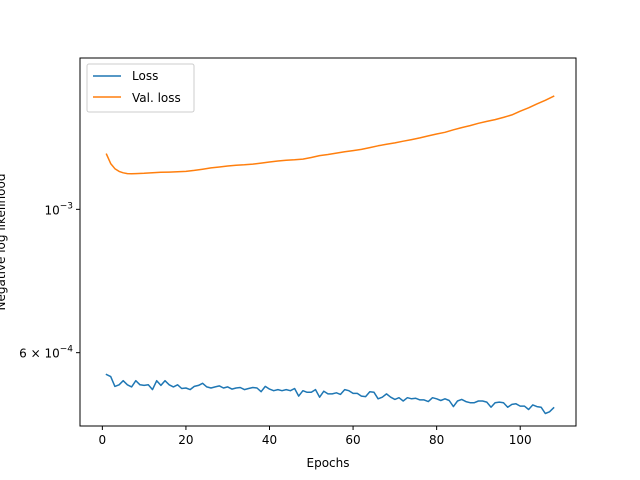  What do you see at coordinates (520, 440) in the screenshot?
I see `x-tick-label: 100` at bounding box center [520, 440].